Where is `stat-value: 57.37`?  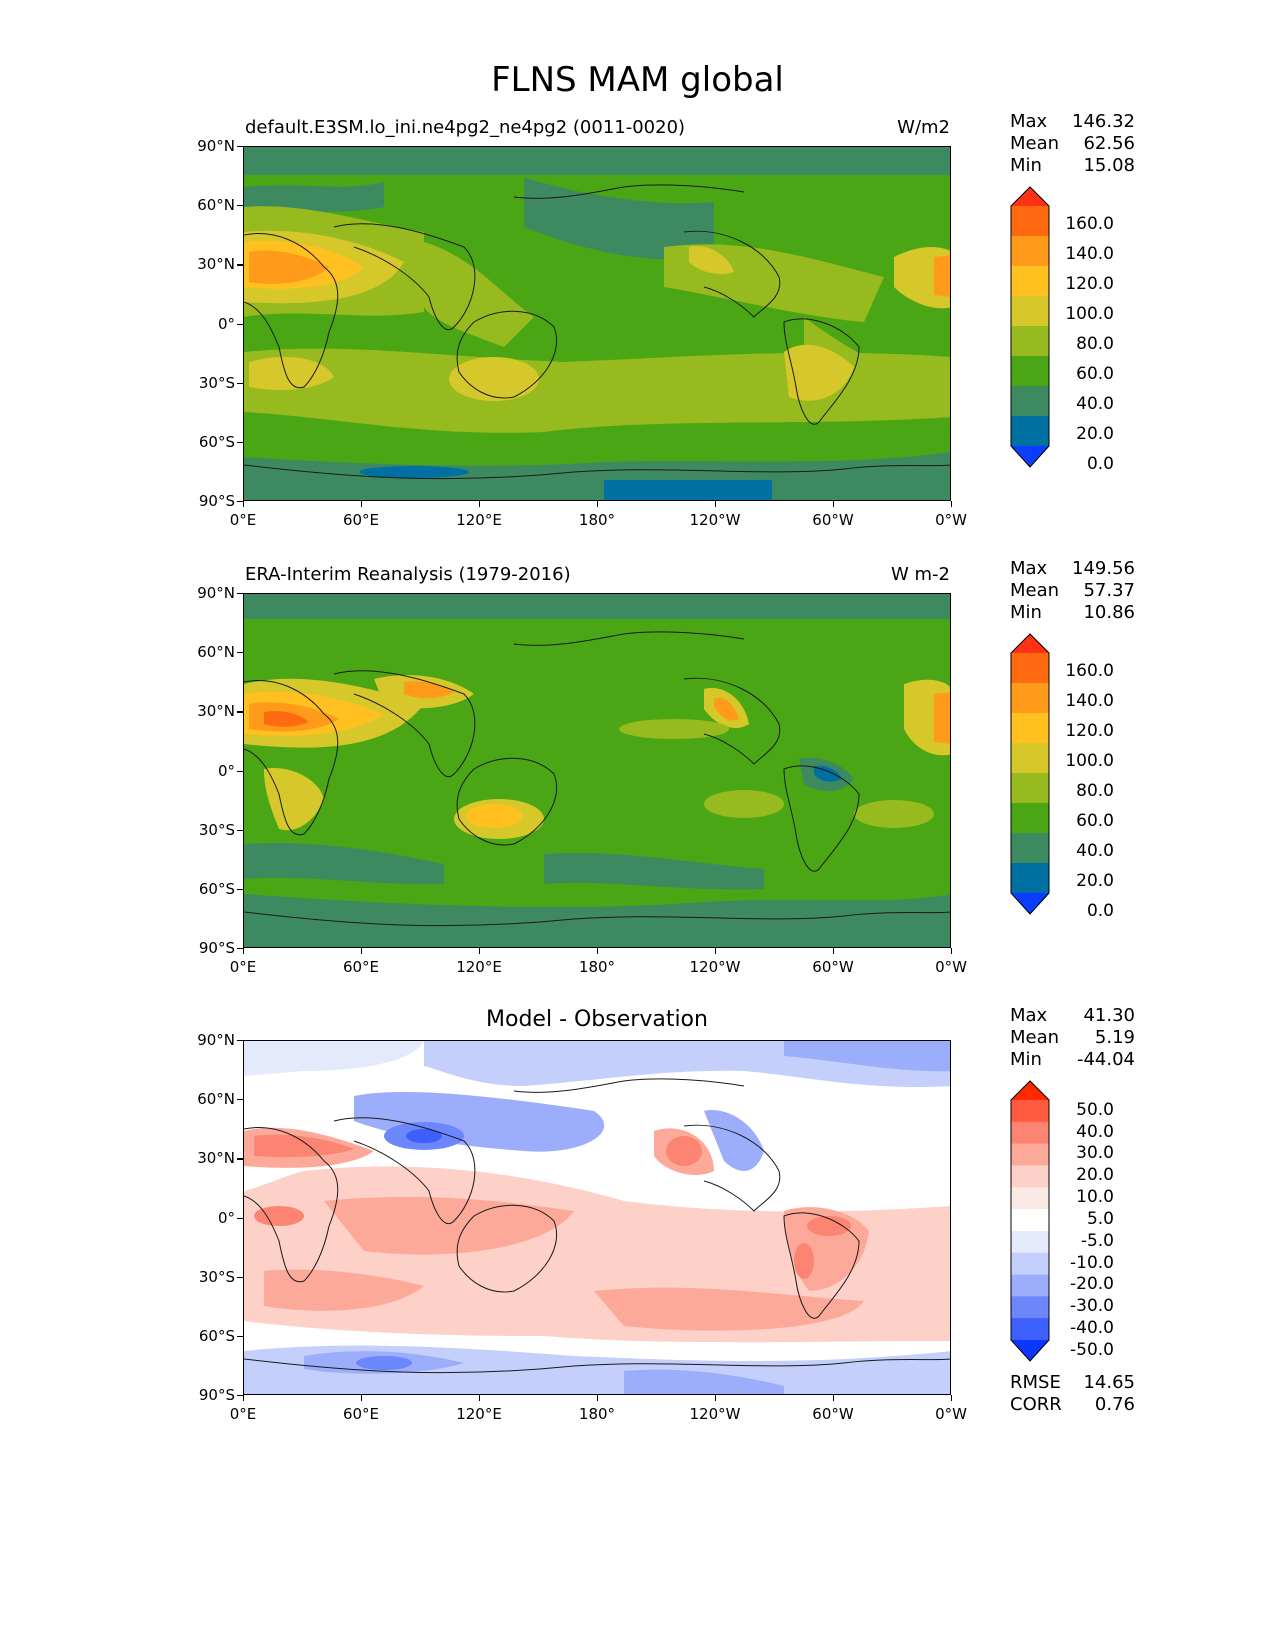 stat-value: 57.37 is located at coordinates (1109, 590).